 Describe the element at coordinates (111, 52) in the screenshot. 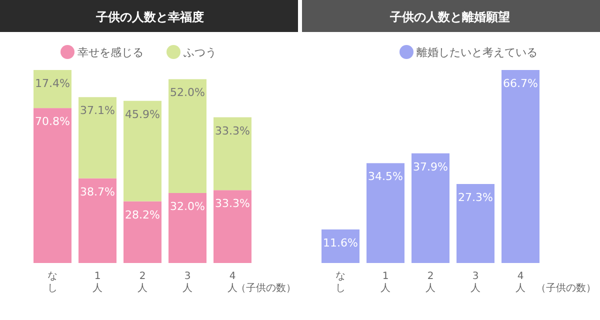

I see `legend-label: 幸せを感じる` at that location.